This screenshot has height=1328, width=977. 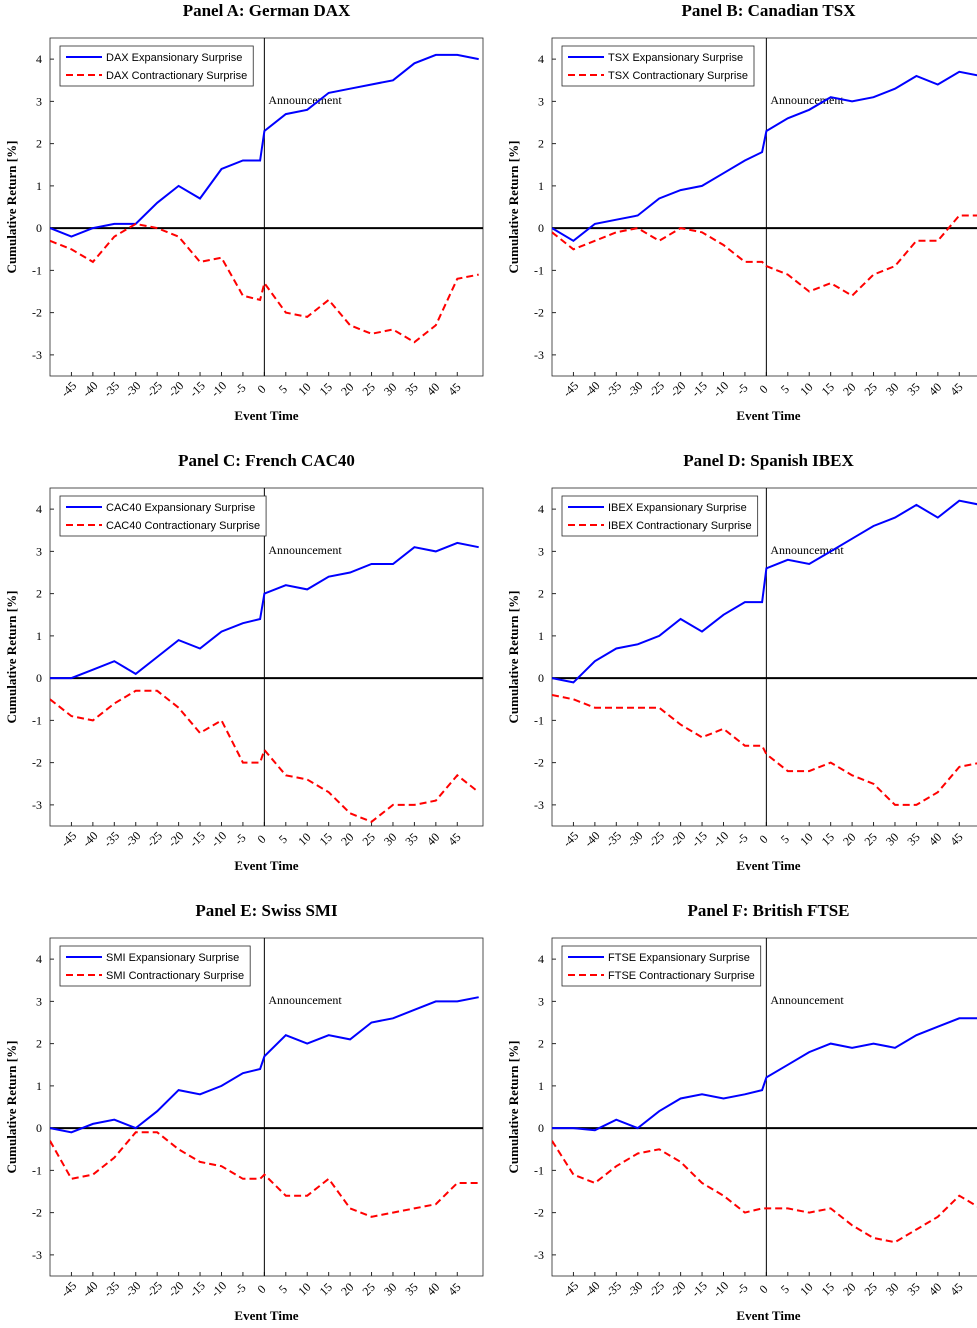 I want to click on legend-label: FTSE Expansionary Surprise, so click(x=679, y=958).